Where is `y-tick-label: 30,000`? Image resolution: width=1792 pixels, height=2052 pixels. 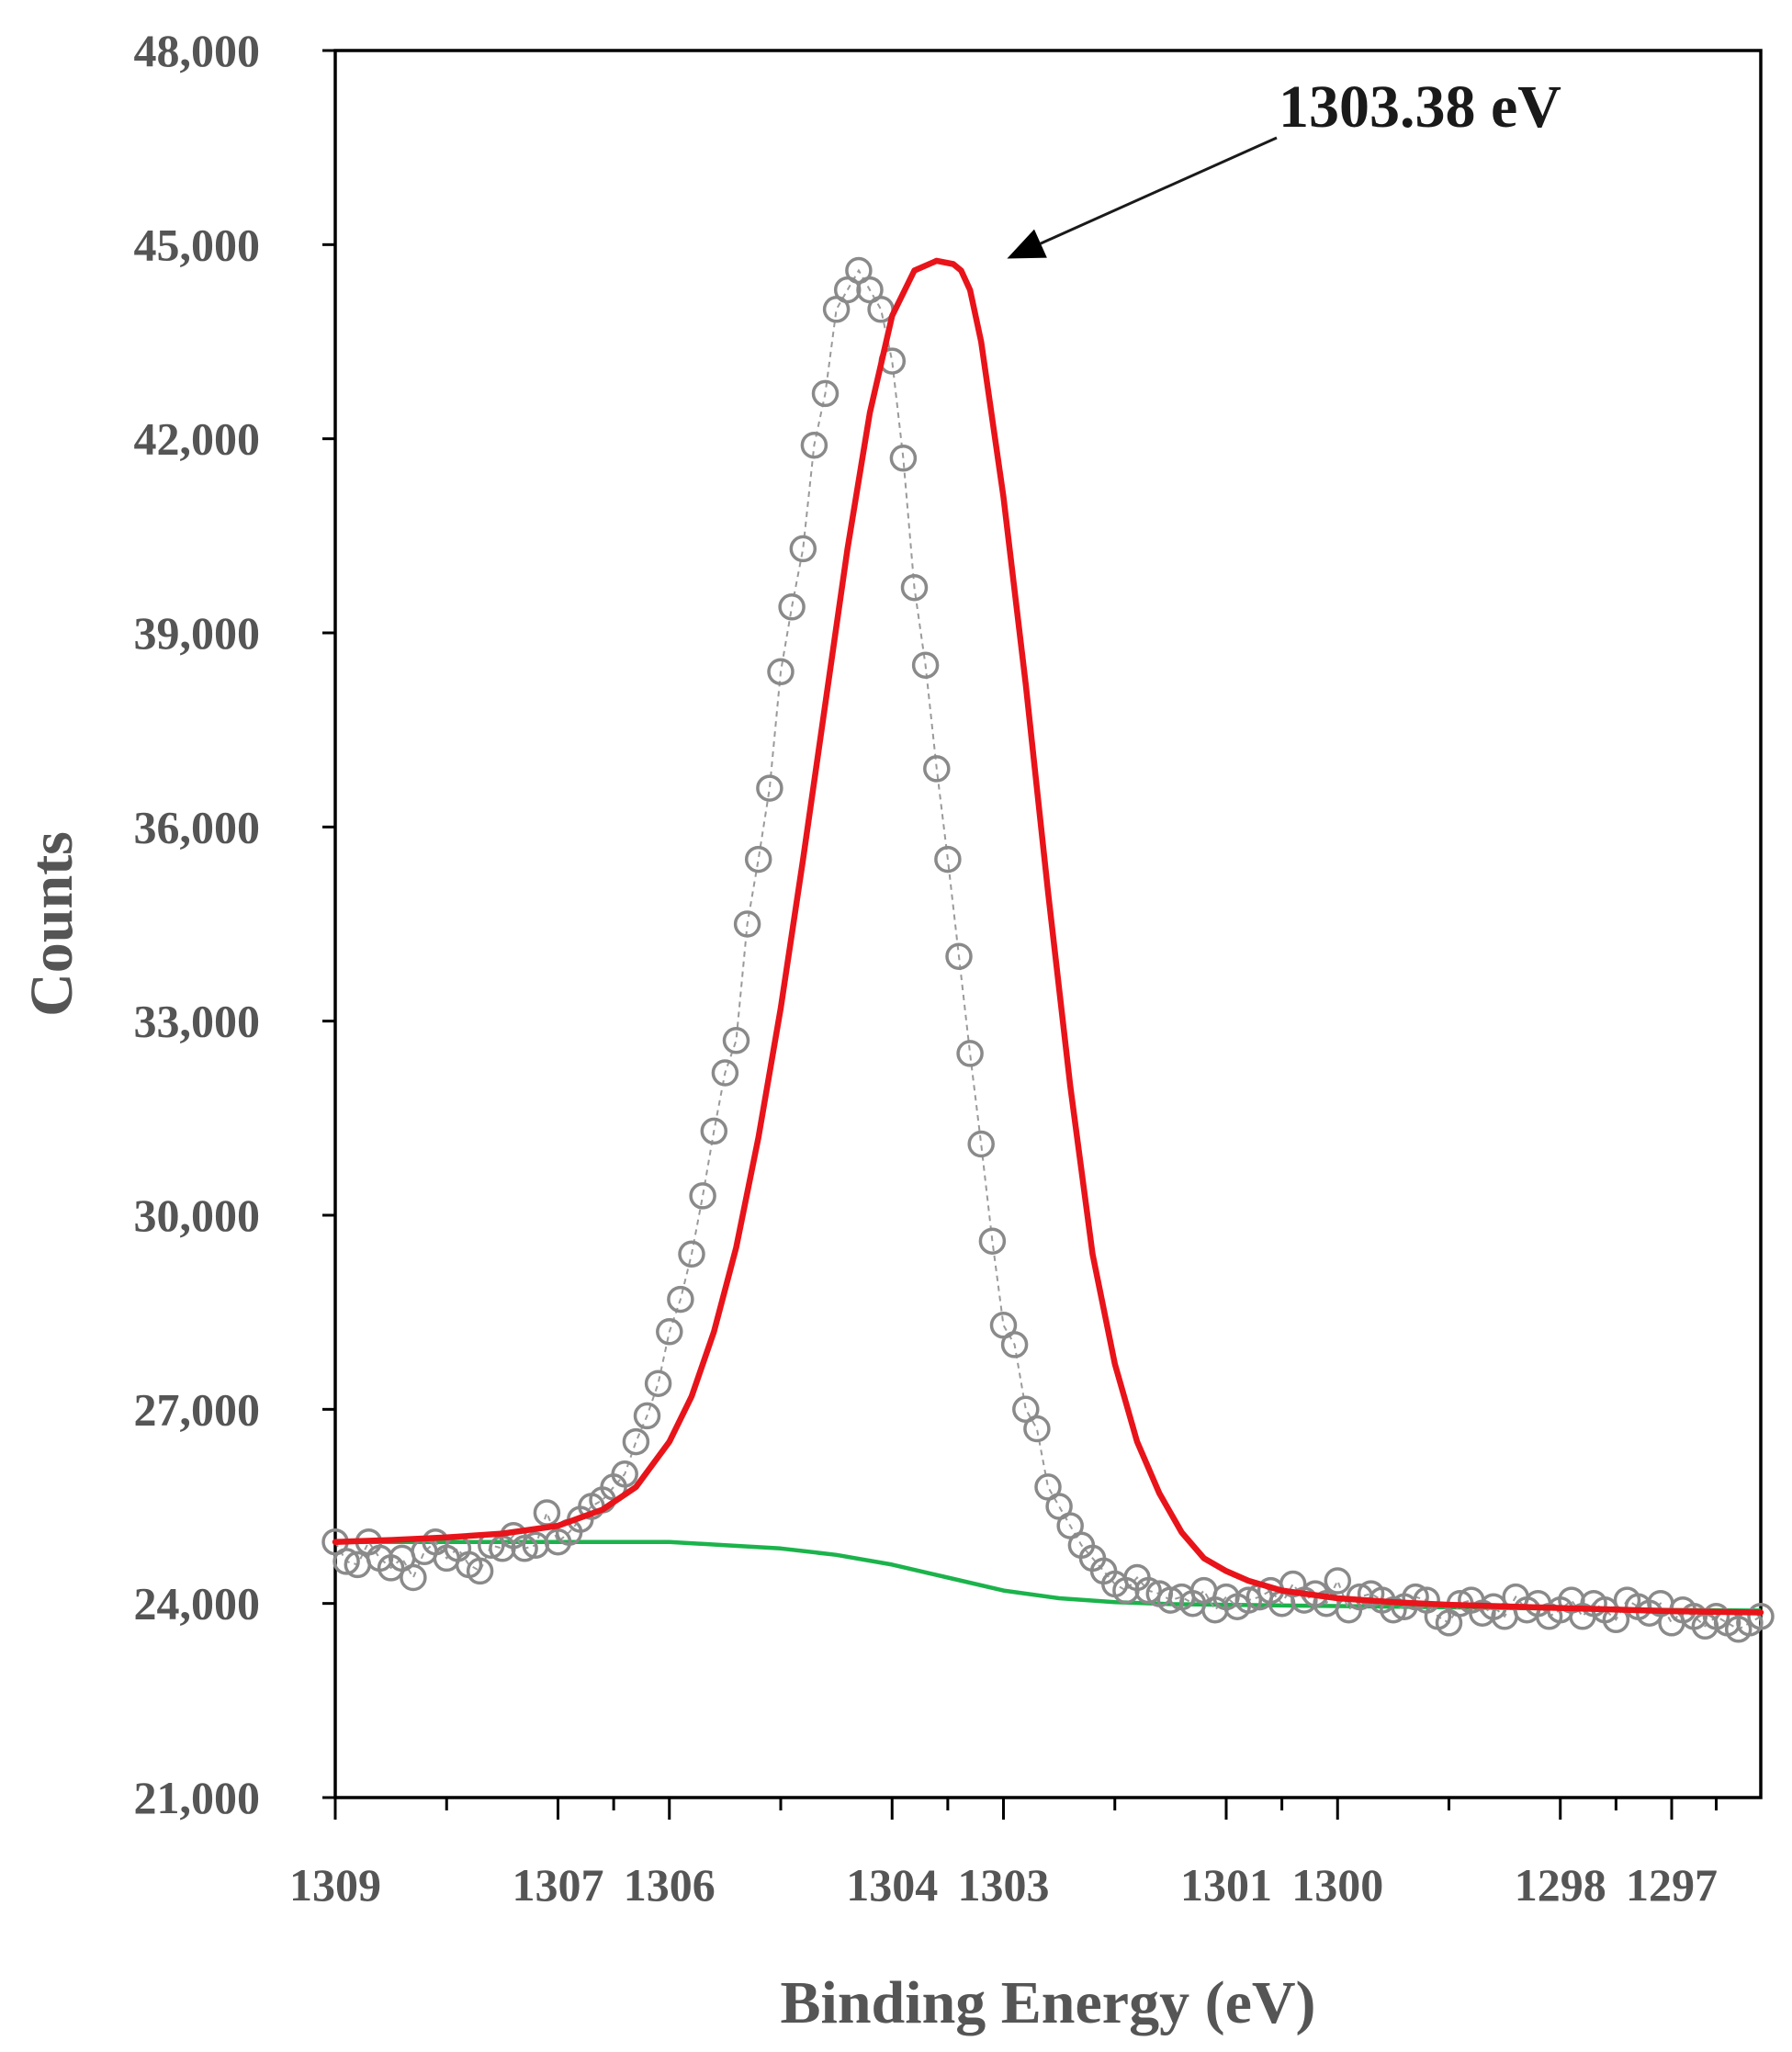 y-tick-label: 30,000 is located at coordinates (197, 1215).